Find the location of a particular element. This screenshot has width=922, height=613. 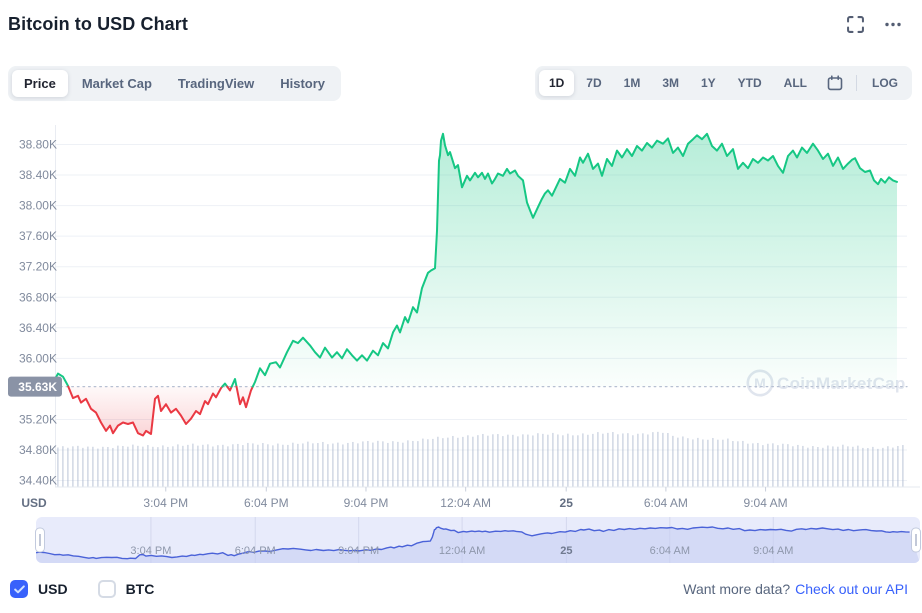

tab-market-cap: Market Cap is located at coordinates (117, 83).